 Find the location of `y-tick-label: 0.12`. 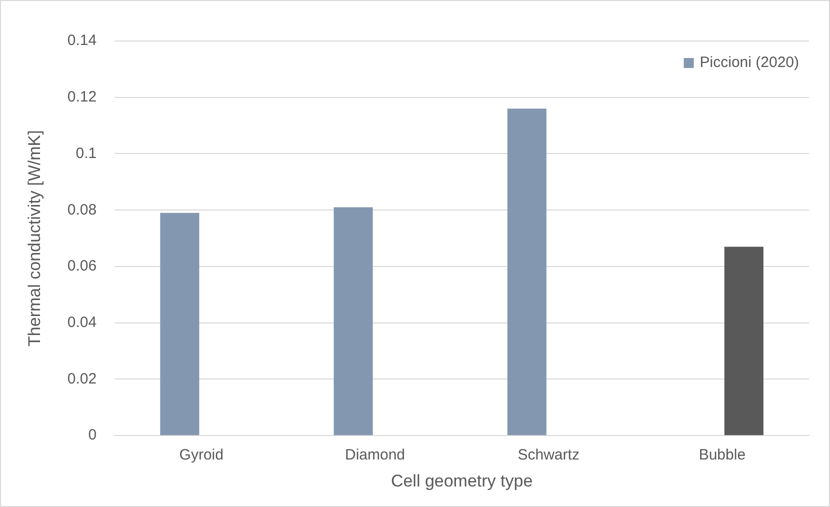

y-tick-label: 0.12 is located at coordinates (82, 97).